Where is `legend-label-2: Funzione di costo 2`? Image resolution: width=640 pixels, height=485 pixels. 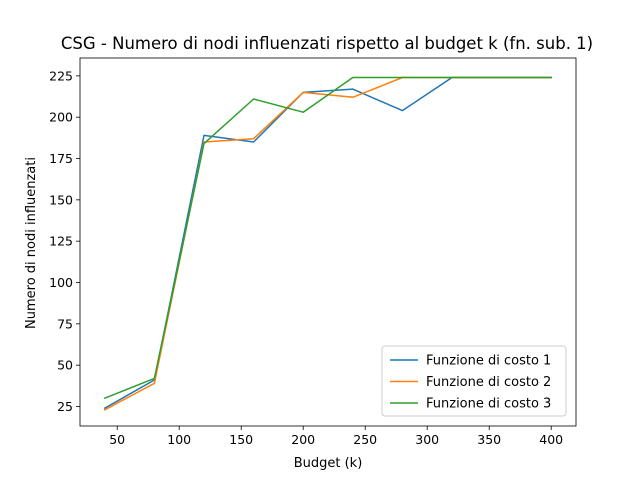 legend-label-2: Funzione di costo 2 is located at coordinates (488, 382).